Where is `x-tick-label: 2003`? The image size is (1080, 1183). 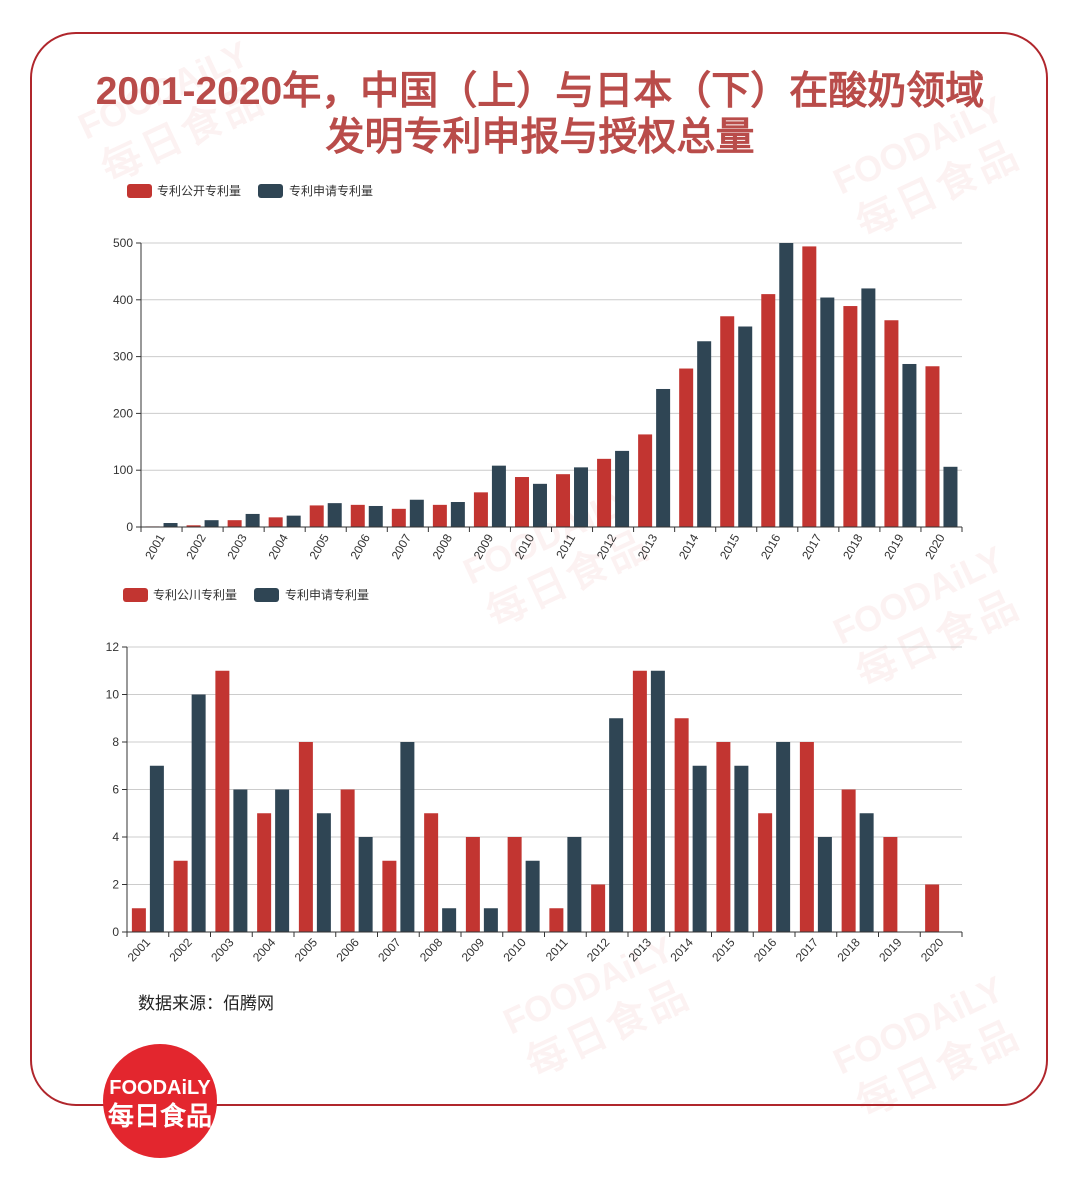
x-tick-label: 2003 is located at coordinates (237, 546).